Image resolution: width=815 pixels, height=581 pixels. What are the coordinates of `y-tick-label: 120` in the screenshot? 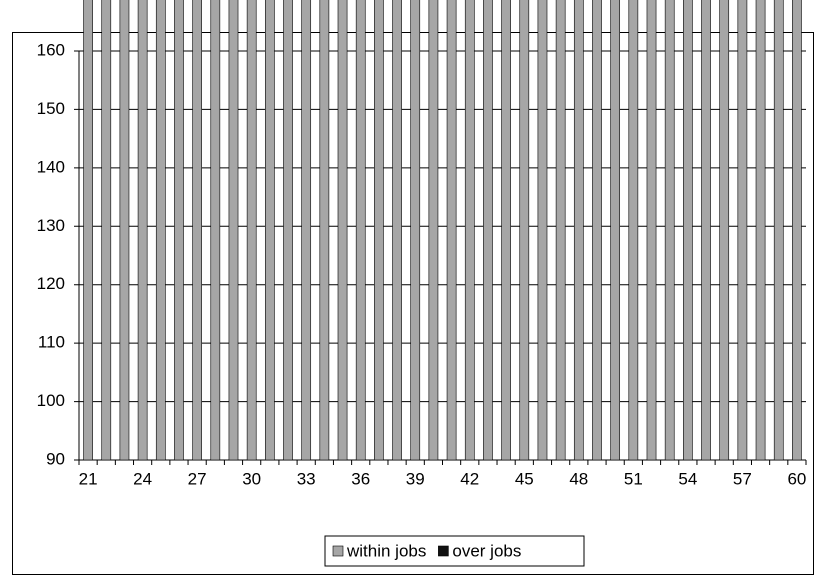 It's located at (51, 283).